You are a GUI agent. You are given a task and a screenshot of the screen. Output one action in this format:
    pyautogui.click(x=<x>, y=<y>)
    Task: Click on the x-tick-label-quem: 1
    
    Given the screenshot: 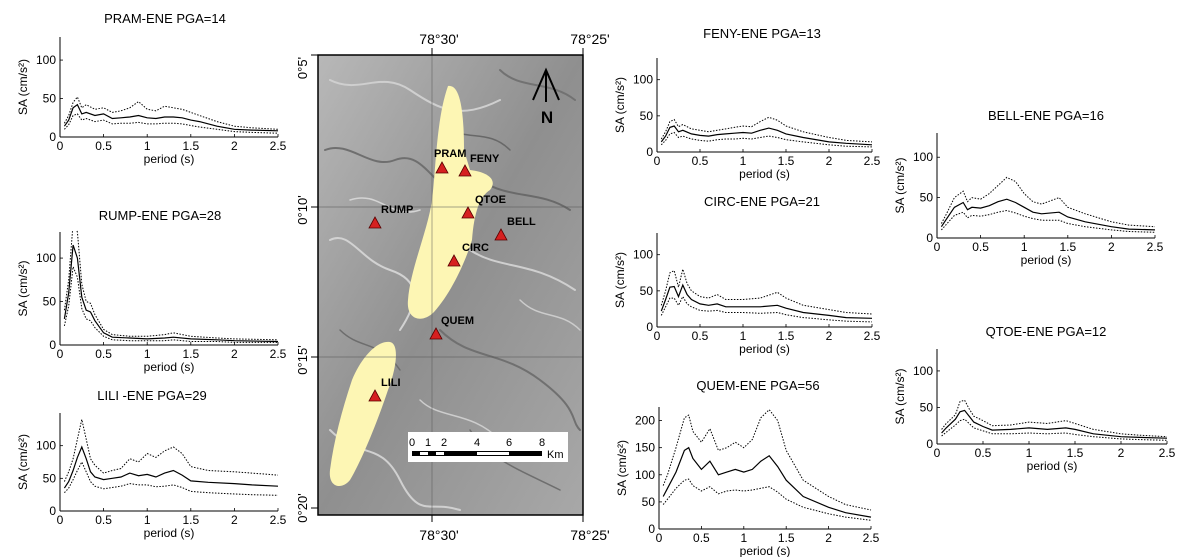 What is the action you would take?
    pyautogui.click(x=743, y=538)
    